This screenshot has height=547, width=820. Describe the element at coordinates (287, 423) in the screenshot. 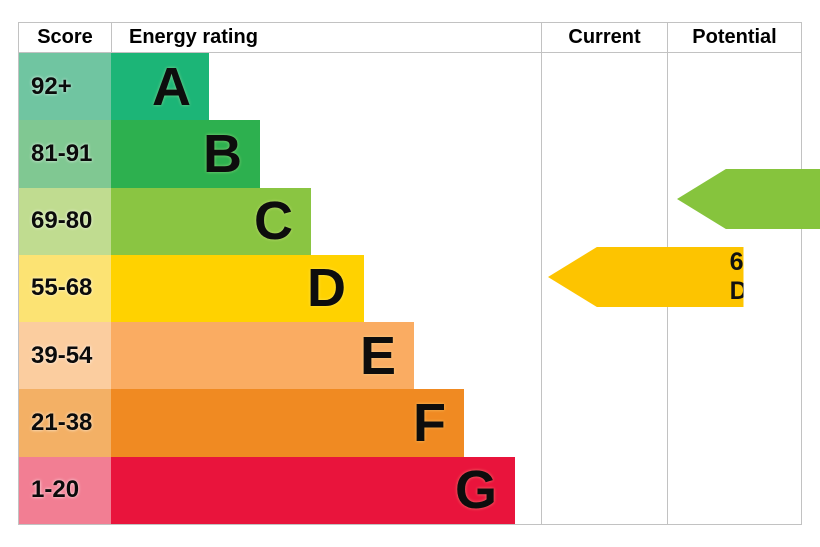

I see `band-f: F` at that location.